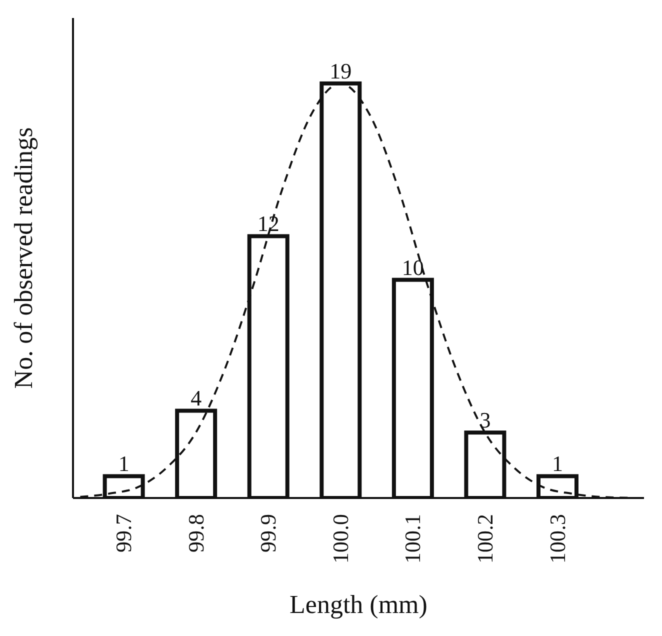 This screenshot has height=636, width=662. What do you see at coordinates (268, 533) in the screenshot?
I see `x-tick-label: 99.9` at bounding box center [268, 533].